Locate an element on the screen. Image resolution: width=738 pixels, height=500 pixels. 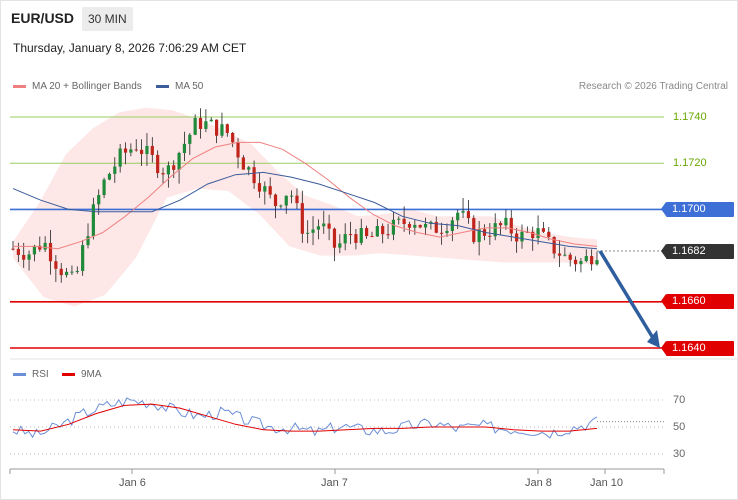
ma50-legend-label: MA 50 is located at coordinates (189, 86).